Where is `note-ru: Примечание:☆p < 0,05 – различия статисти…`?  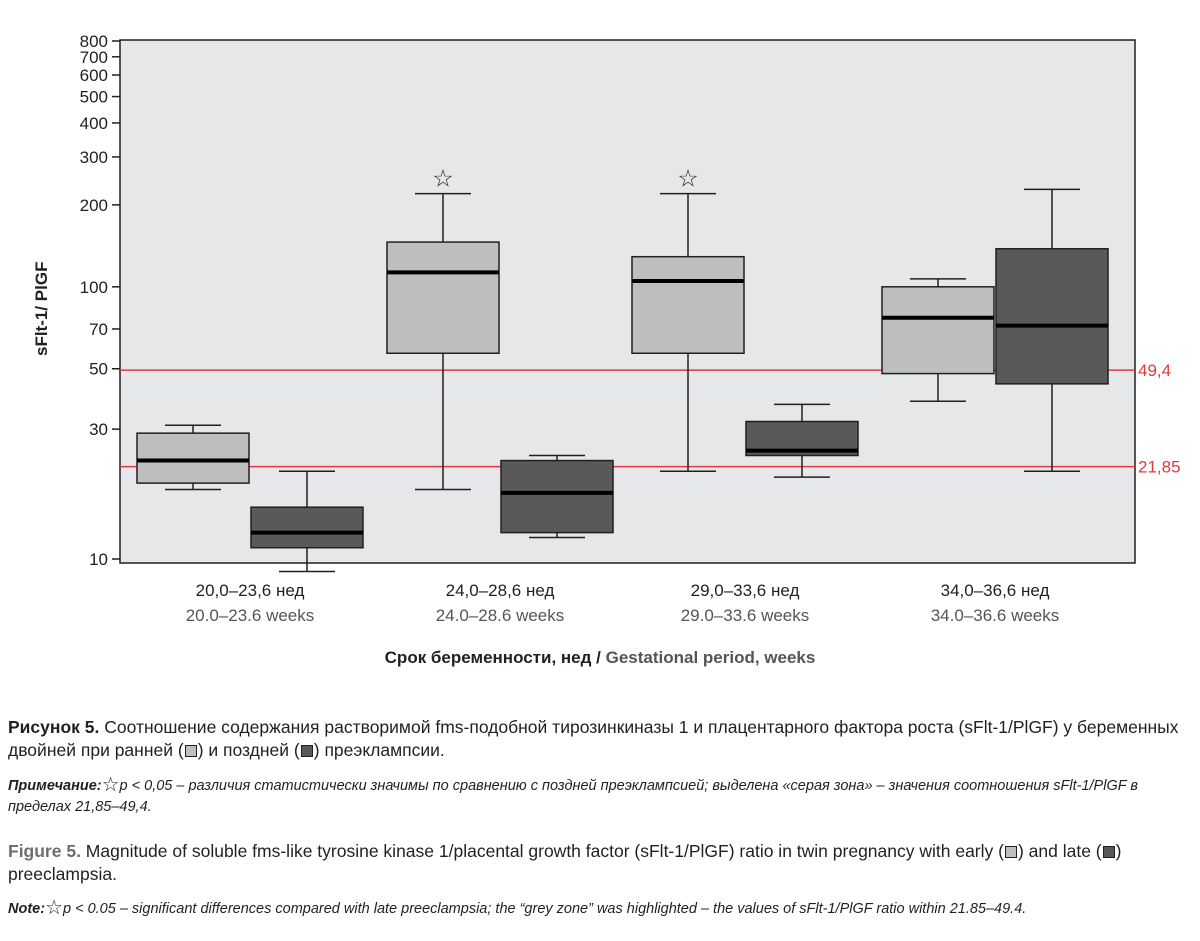 note-ru: Примечание:☆p < 0,05 – различия статисти… is located at coordinates (598, 796).